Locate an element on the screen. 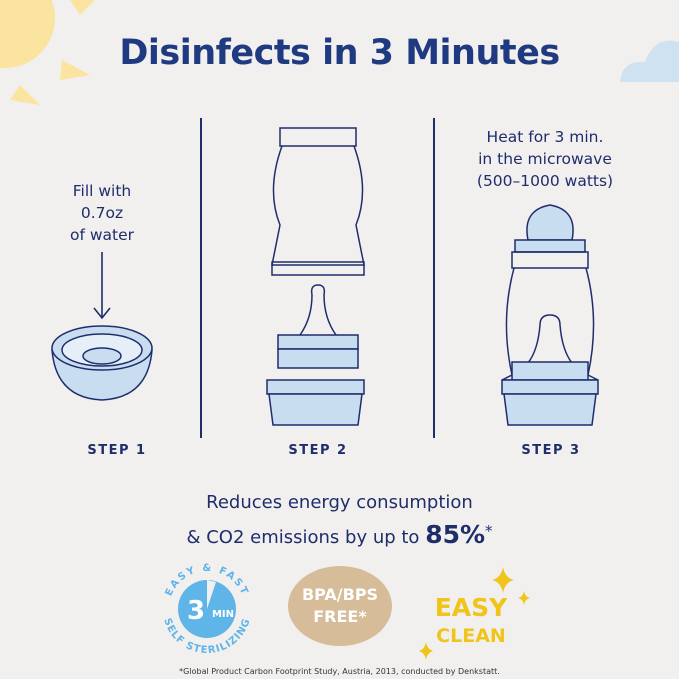  energy-line-2: & CO2 emissions by up to 85%* is located at coordinates (339, 534).